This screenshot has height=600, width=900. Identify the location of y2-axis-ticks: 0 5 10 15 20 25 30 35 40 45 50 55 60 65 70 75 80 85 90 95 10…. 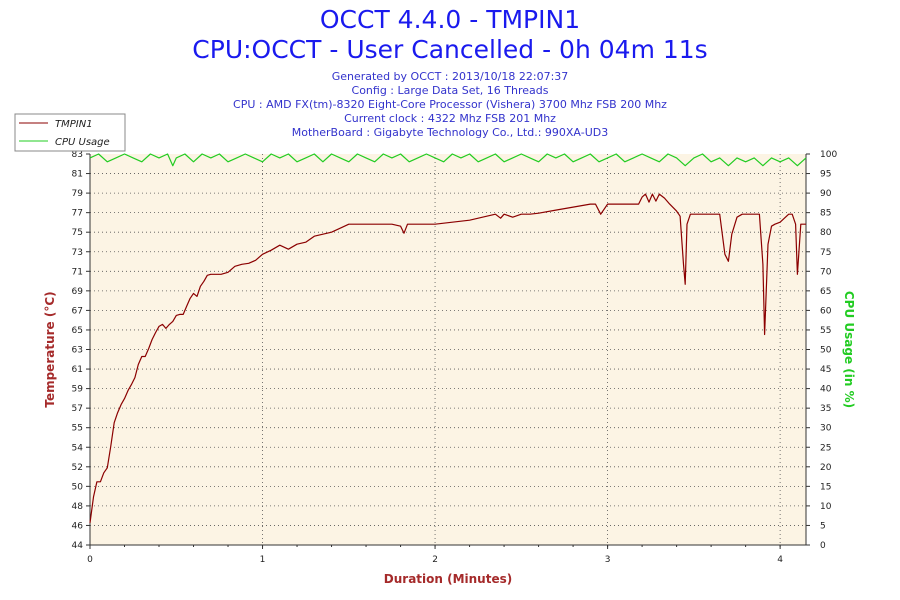
(821, 350).